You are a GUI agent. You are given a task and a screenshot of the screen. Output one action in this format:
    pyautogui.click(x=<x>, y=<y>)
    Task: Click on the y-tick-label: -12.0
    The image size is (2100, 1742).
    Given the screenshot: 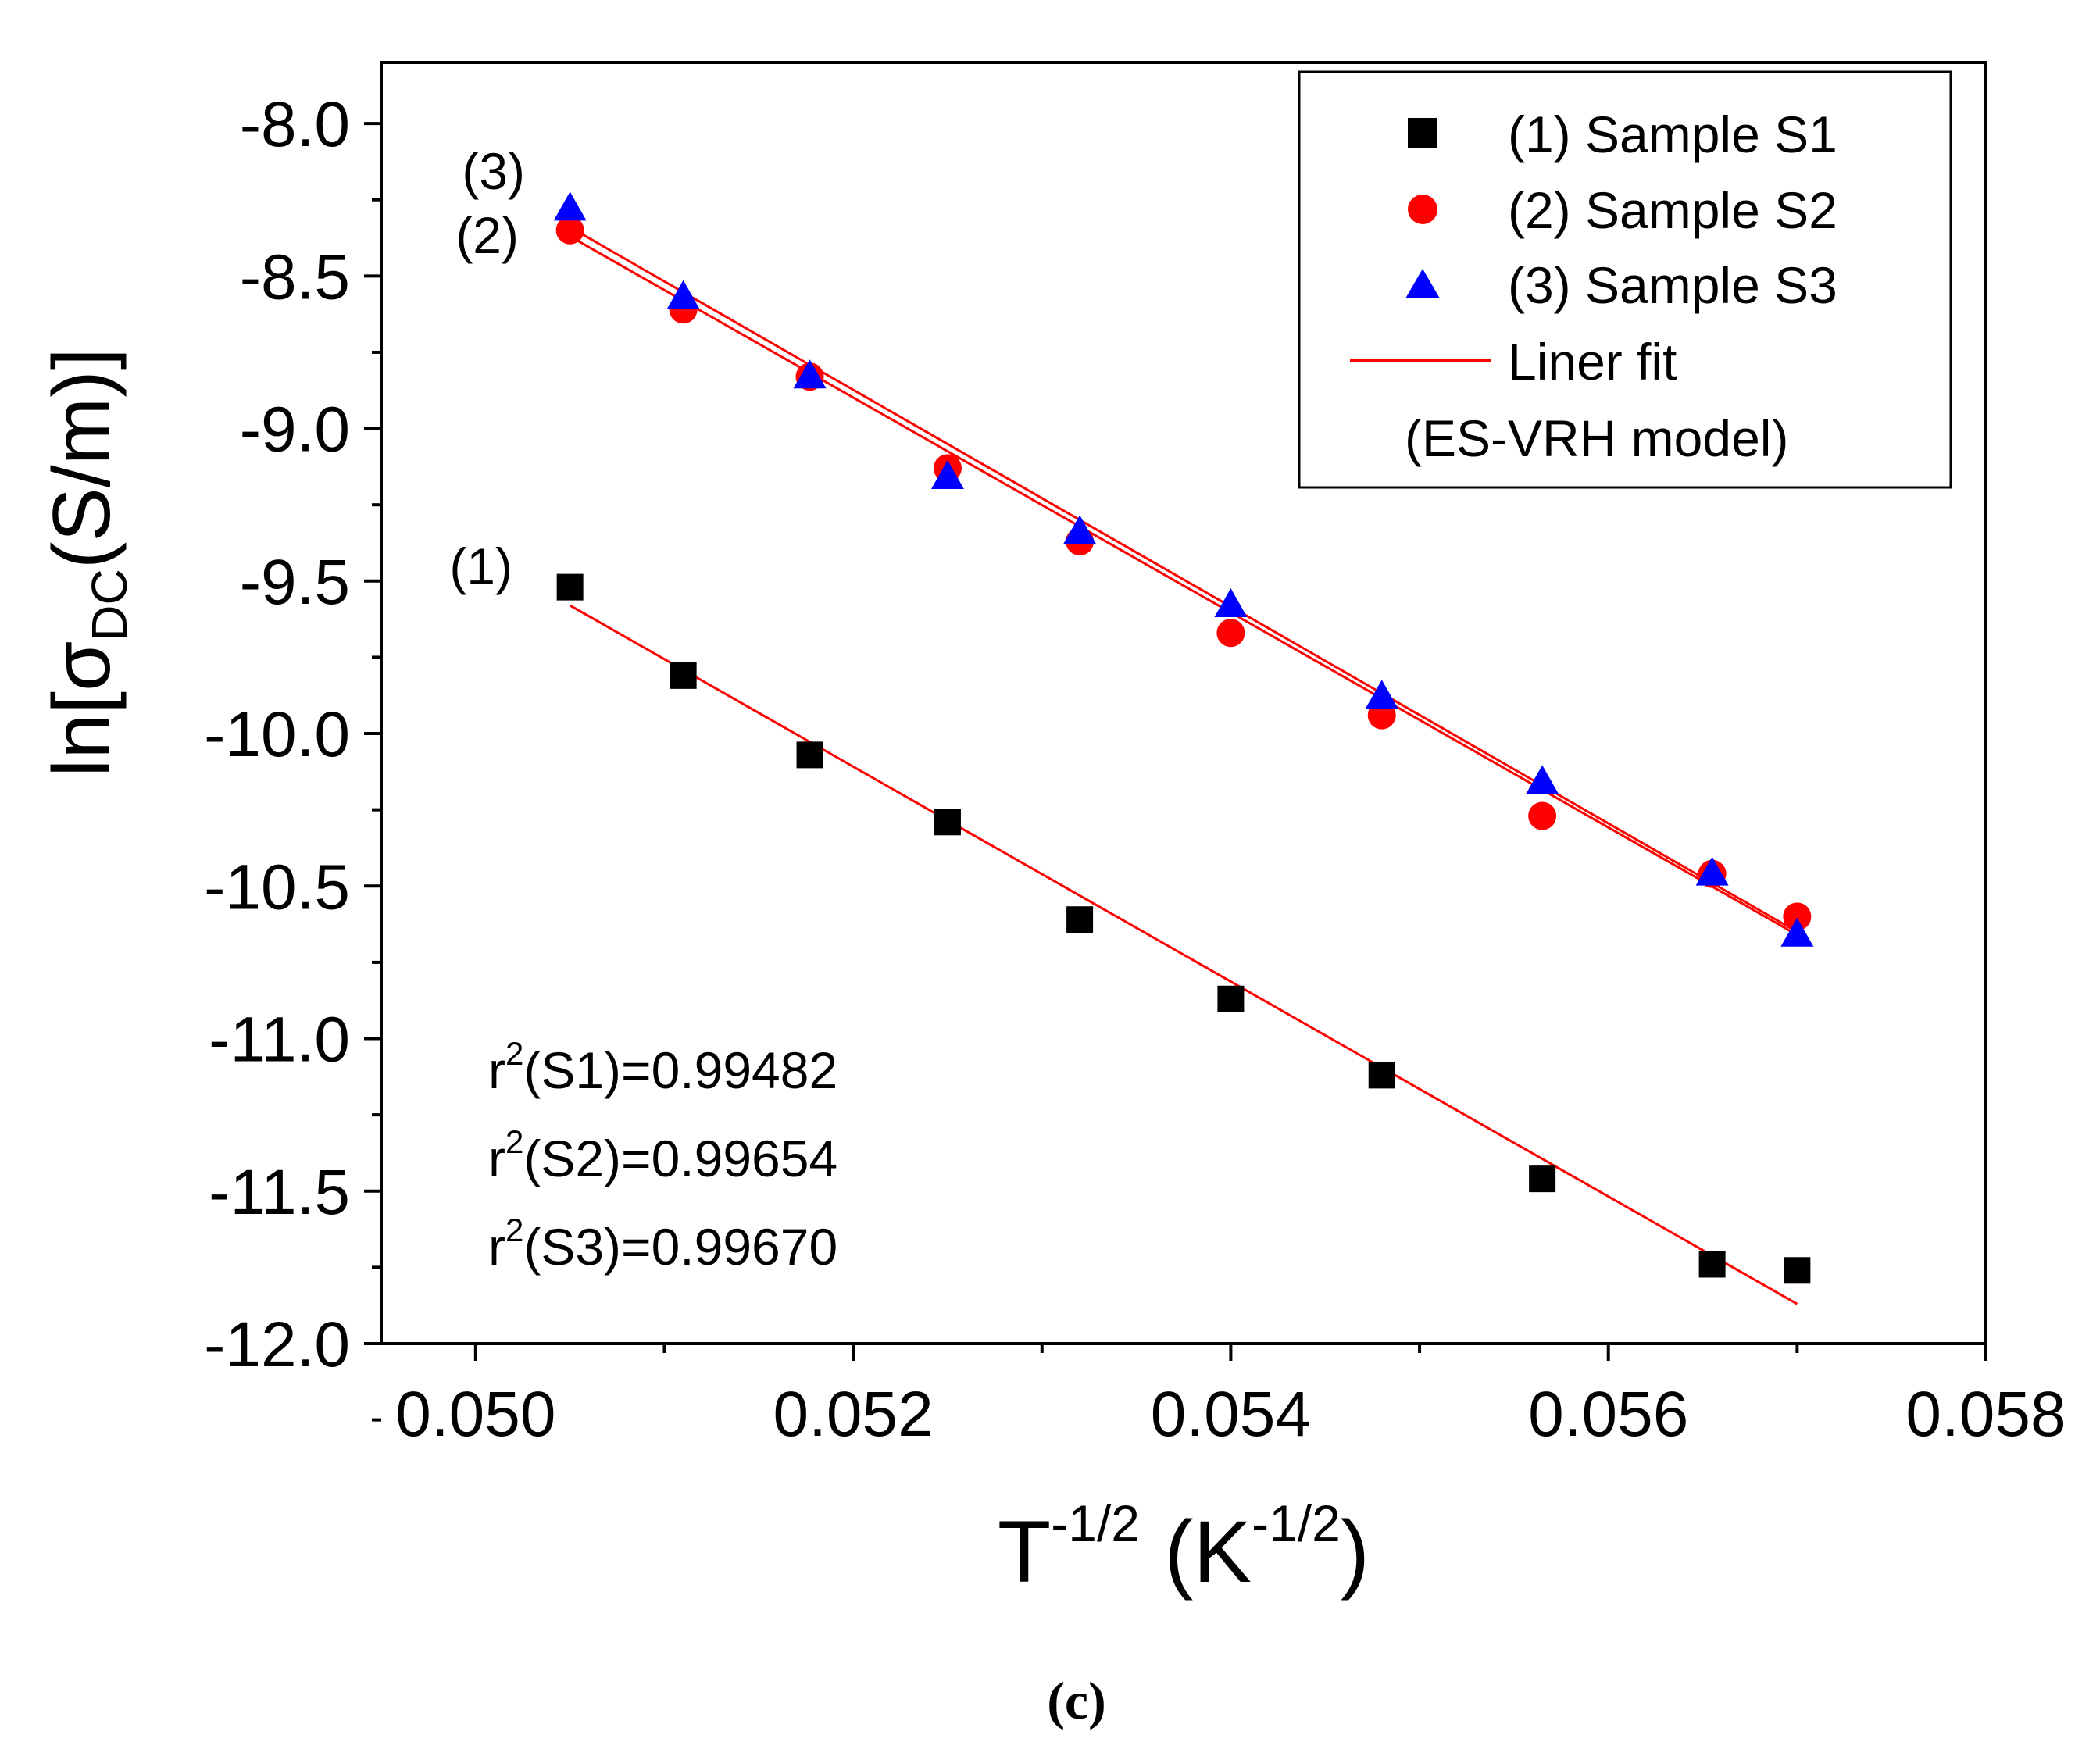 What is the action you would take?
    pyautogui.click(x=277, y=1345)
    